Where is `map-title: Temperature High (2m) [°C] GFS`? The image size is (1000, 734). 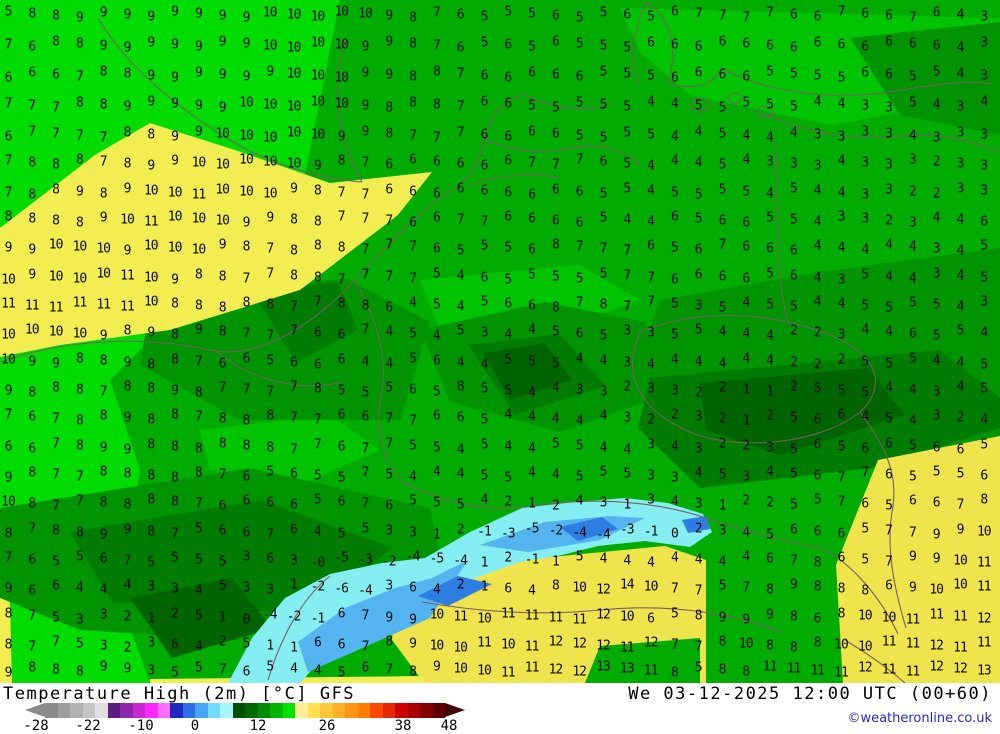 map-title: Temperature High (2m) [°C] GFS is located at coordinates (179, 694).